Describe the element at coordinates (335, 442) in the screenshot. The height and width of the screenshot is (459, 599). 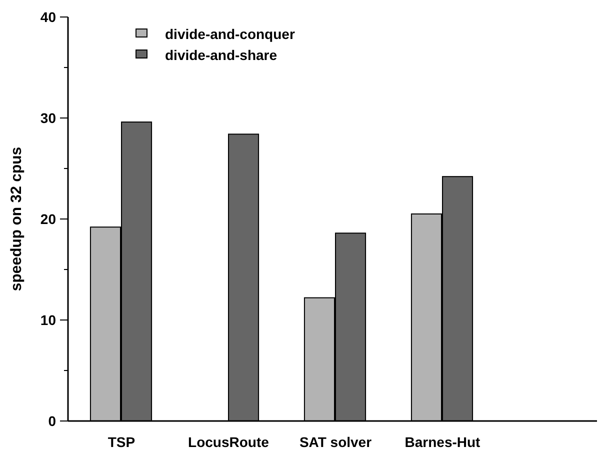
I see `x-tick-label: SAT solver` at that location.